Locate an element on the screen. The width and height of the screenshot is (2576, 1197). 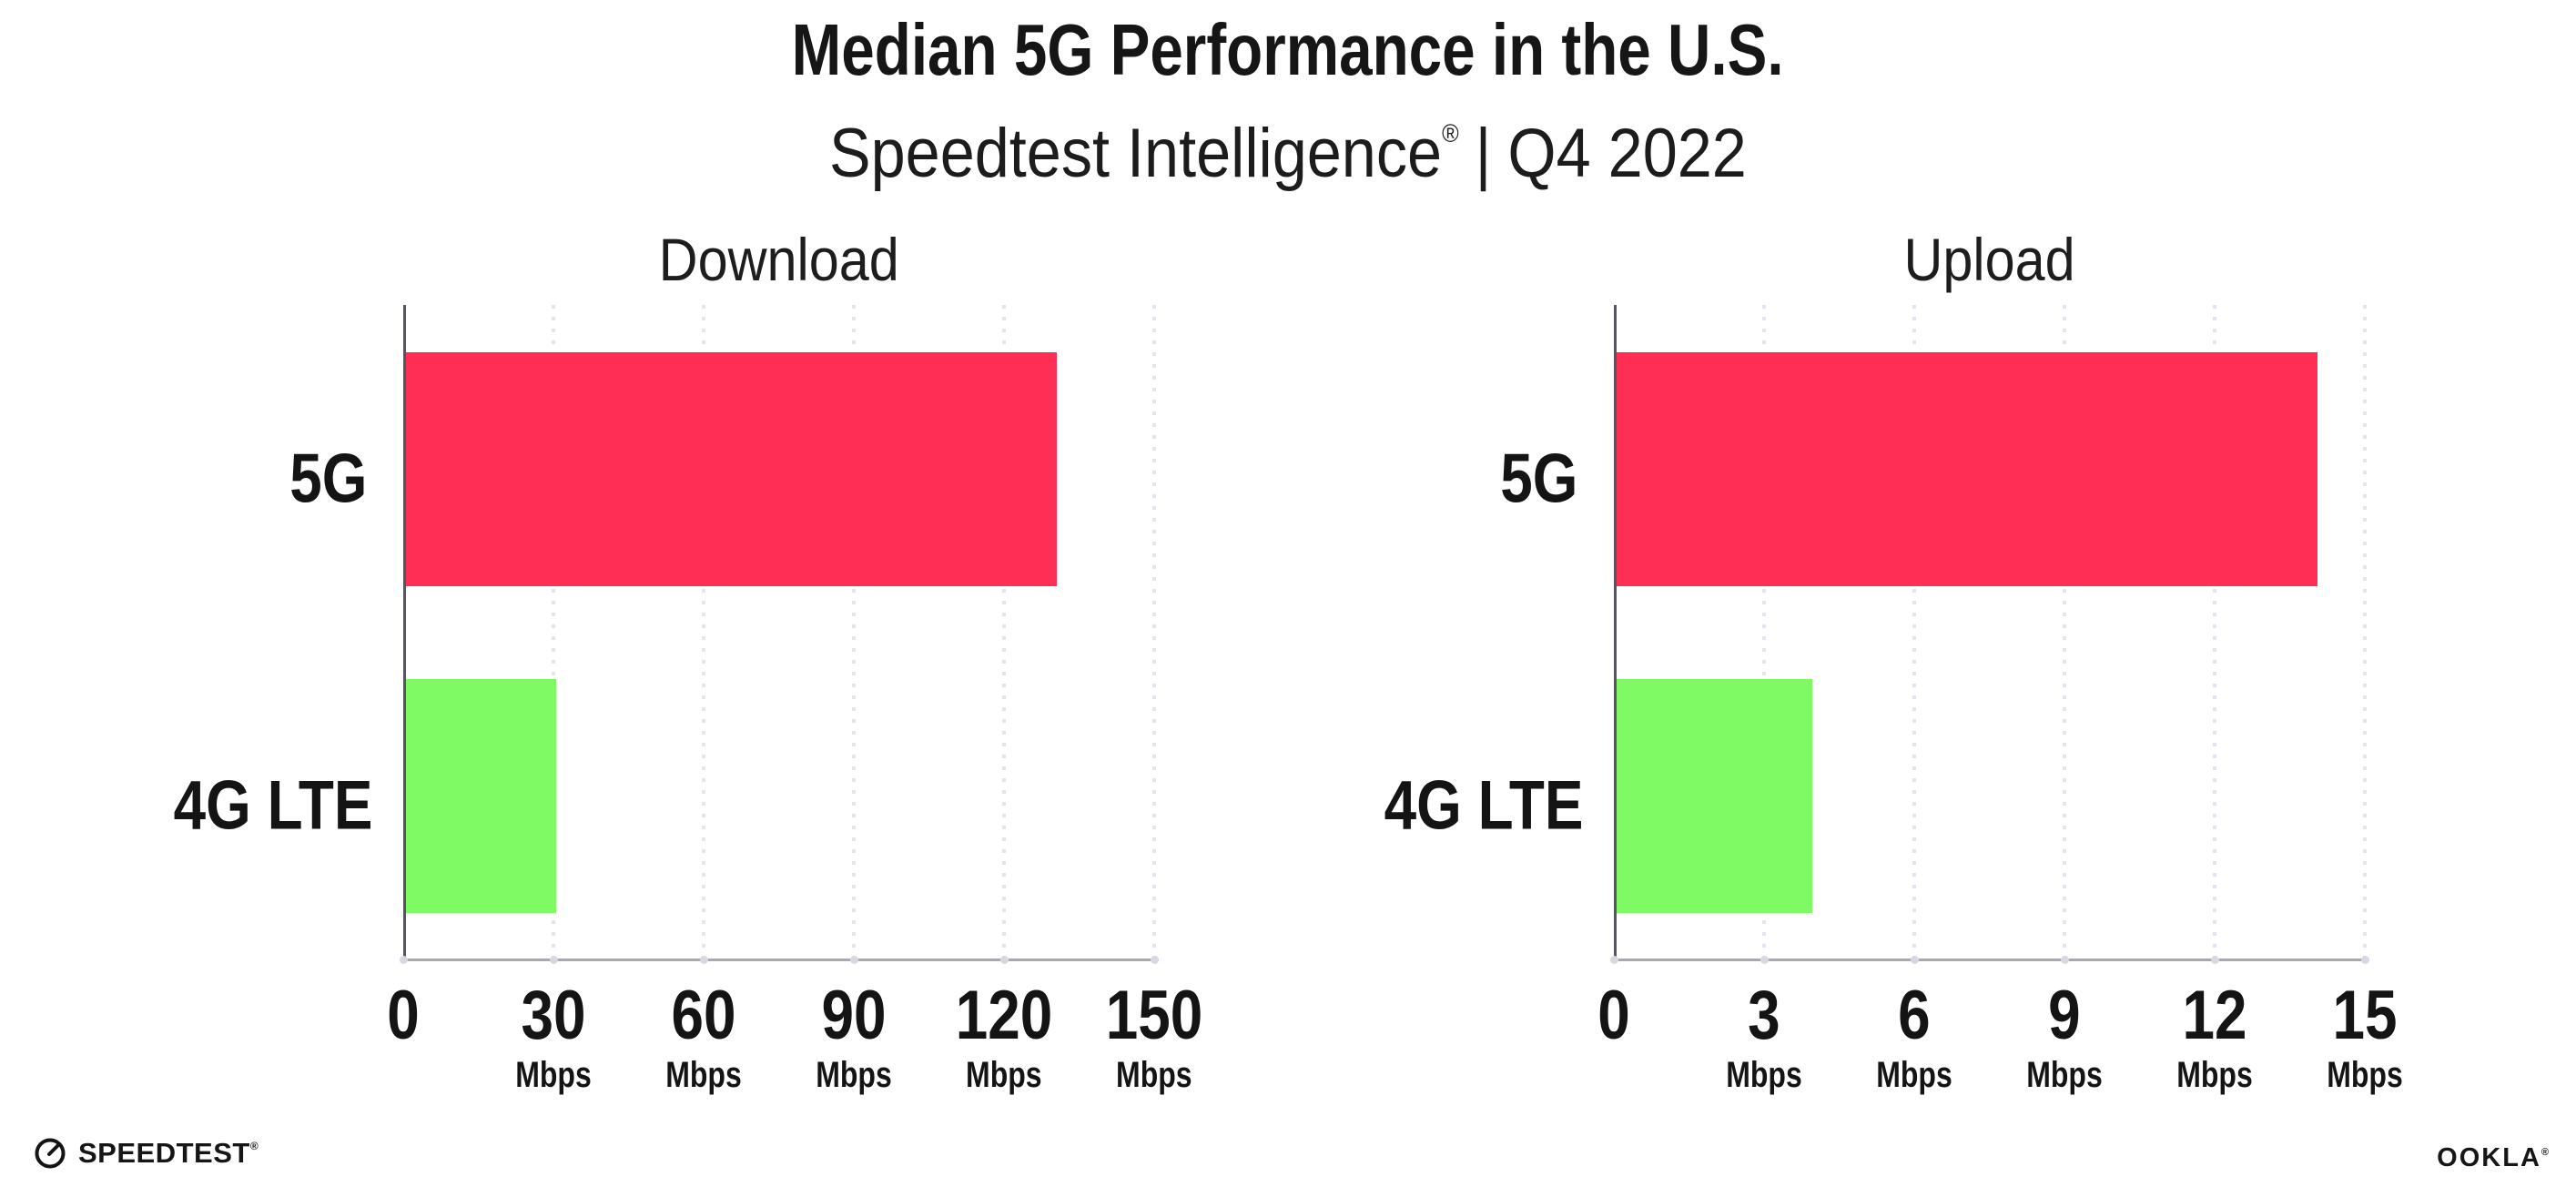
chart-title-text: Upload is located at coordinates (1989, 259).